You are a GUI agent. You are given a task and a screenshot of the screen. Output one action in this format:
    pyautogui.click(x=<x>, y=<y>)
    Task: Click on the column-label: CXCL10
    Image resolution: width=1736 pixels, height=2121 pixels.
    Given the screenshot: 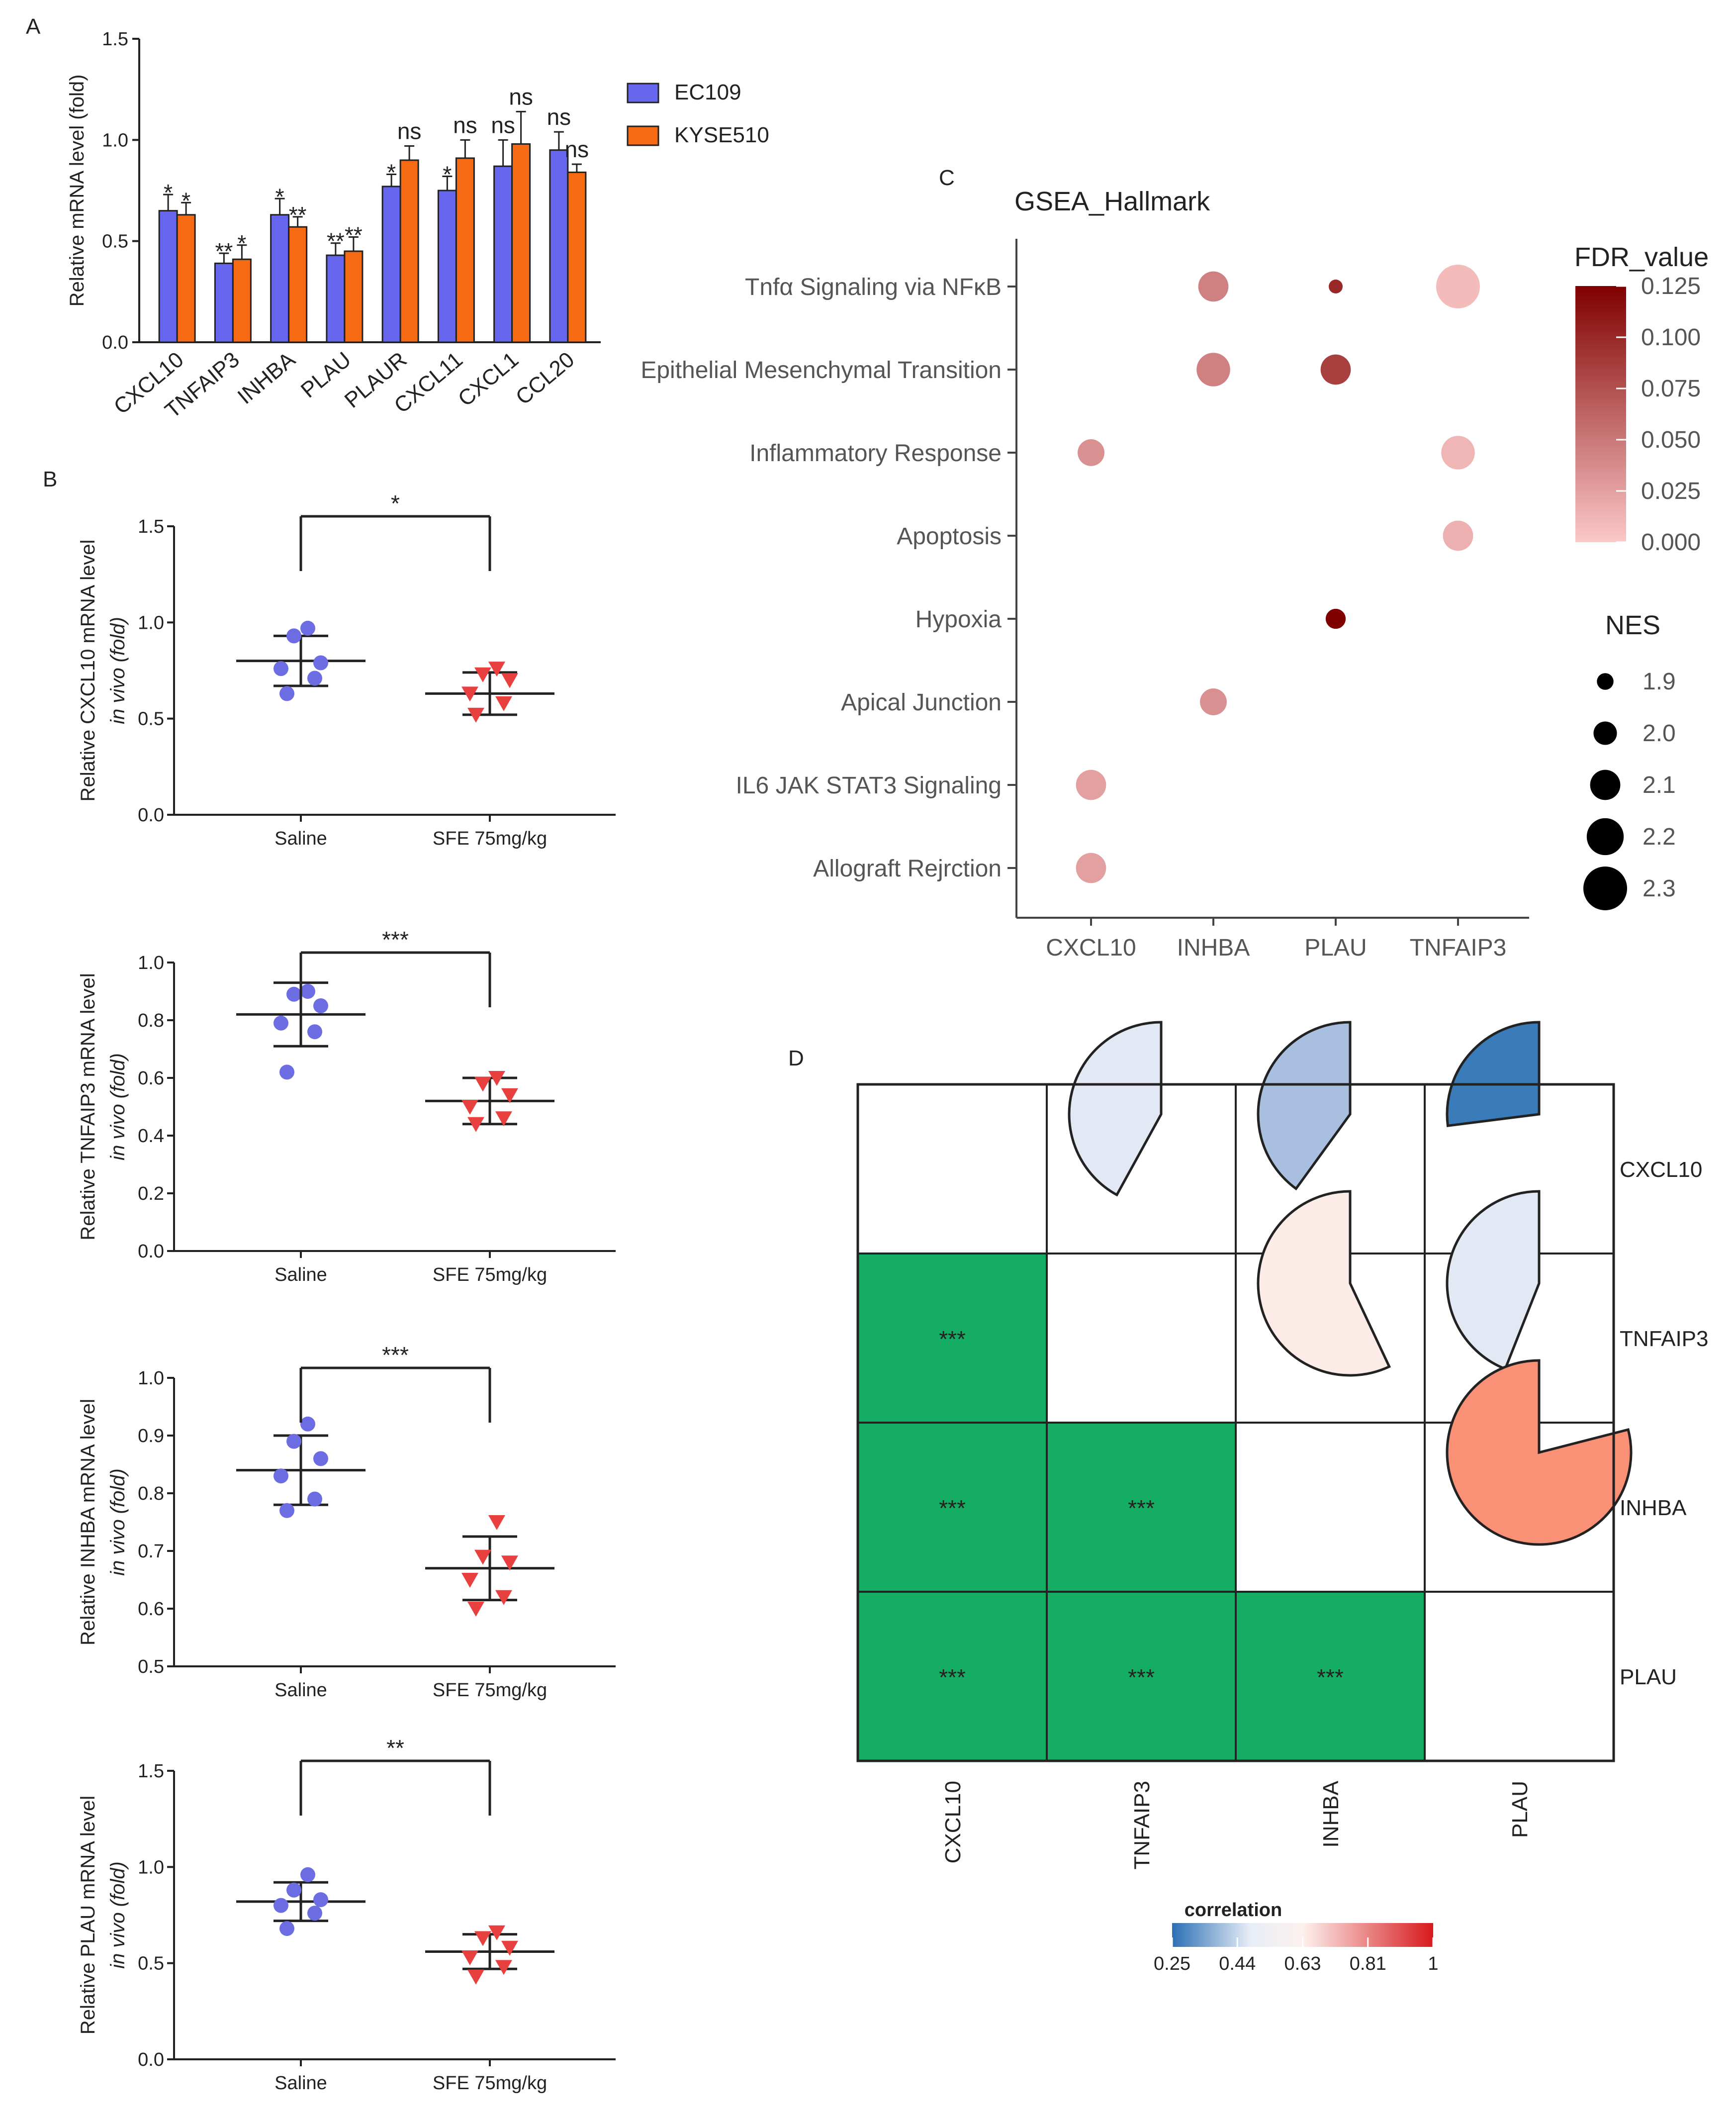 What is the action you would take?
    pyautogui.click(x=953, y=1822)
    